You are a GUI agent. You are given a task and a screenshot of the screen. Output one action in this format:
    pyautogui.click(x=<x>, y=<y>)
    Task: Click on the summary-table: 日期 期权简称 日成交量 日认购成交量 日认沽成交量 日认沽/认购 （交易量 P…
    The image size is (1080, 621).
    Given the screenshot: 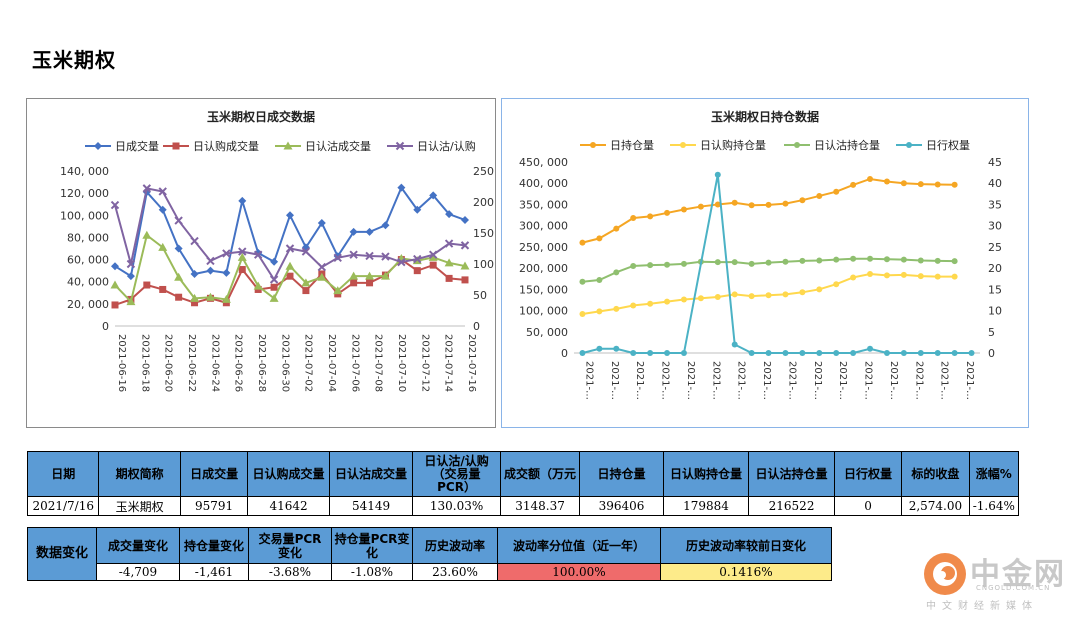 What is the action you would take?
    pyautogui.click(x=523, y=483)
    